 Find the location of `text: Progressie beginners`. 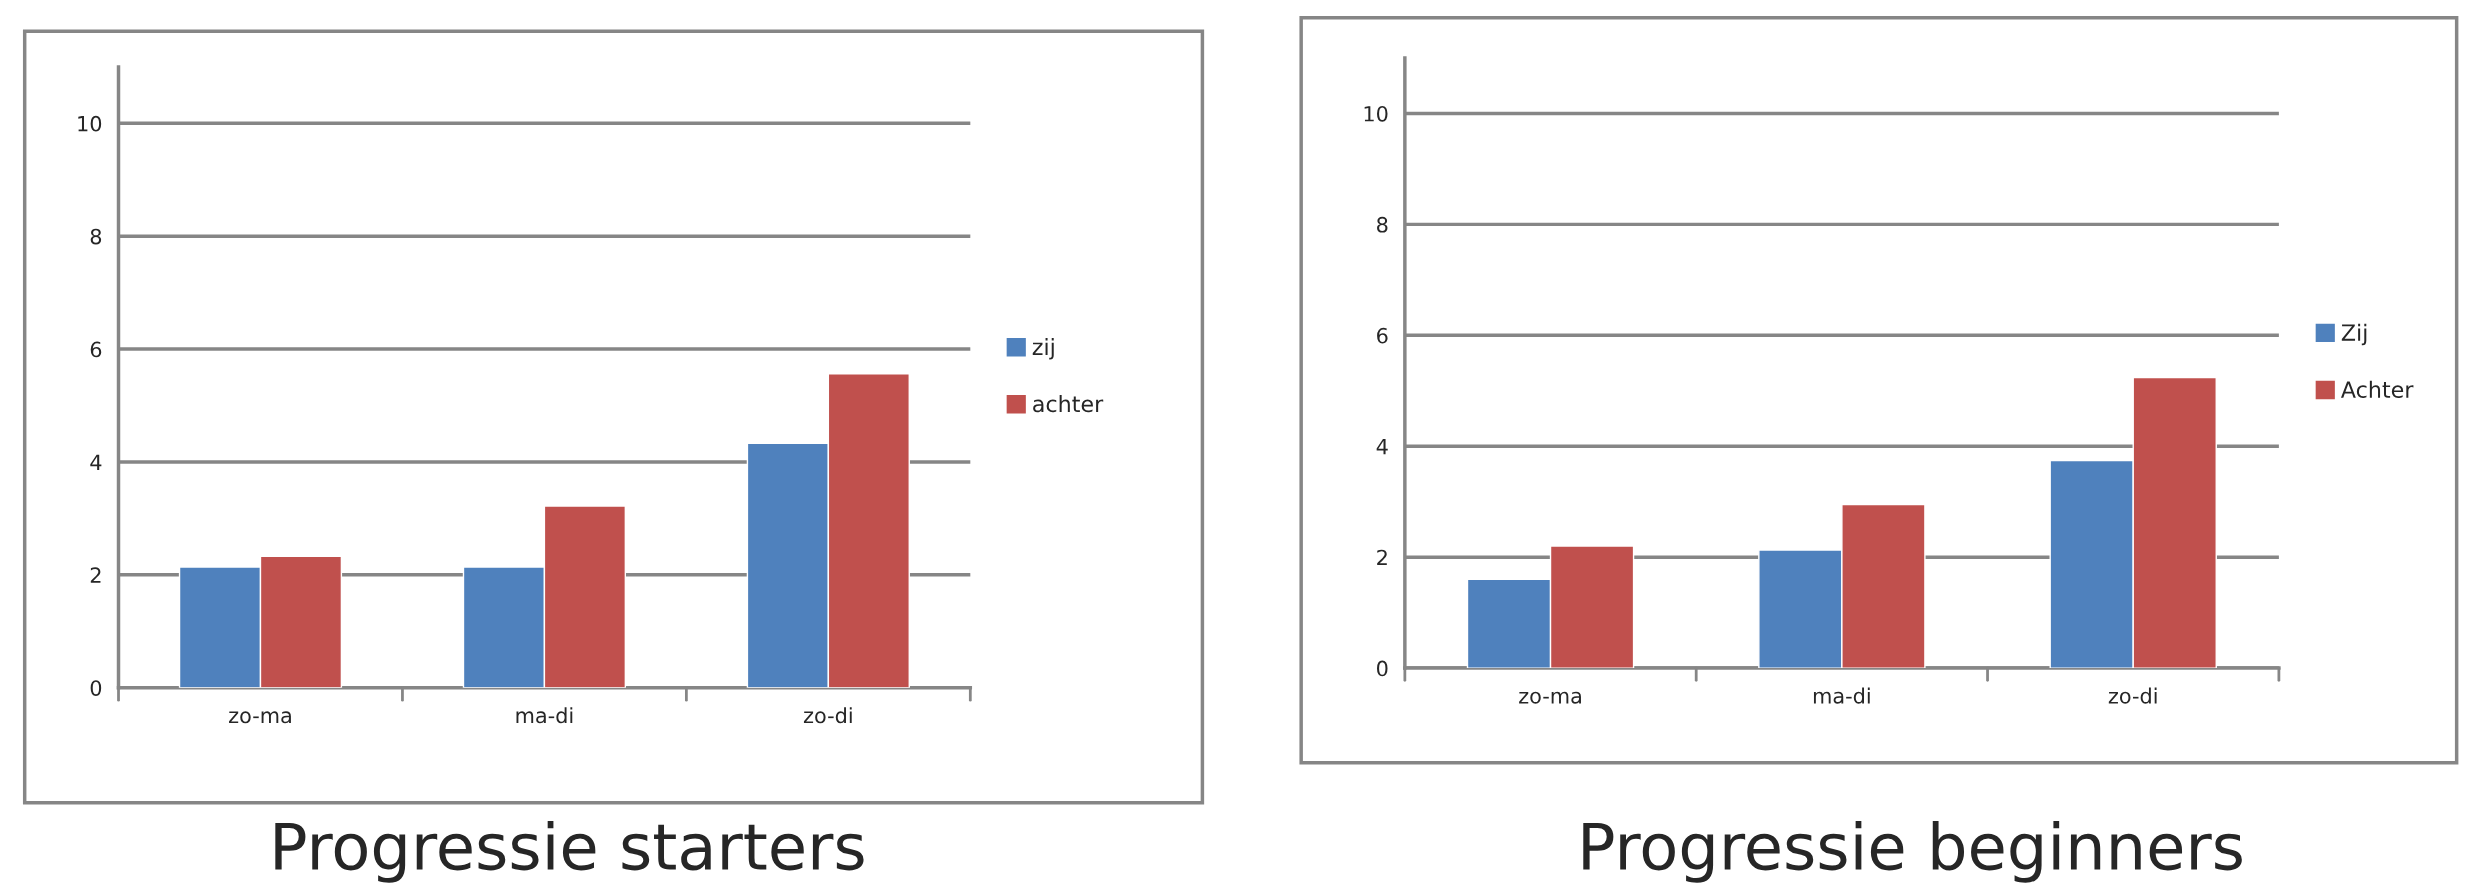

text: Progressie beginners is located at coordinates (1912, 851).